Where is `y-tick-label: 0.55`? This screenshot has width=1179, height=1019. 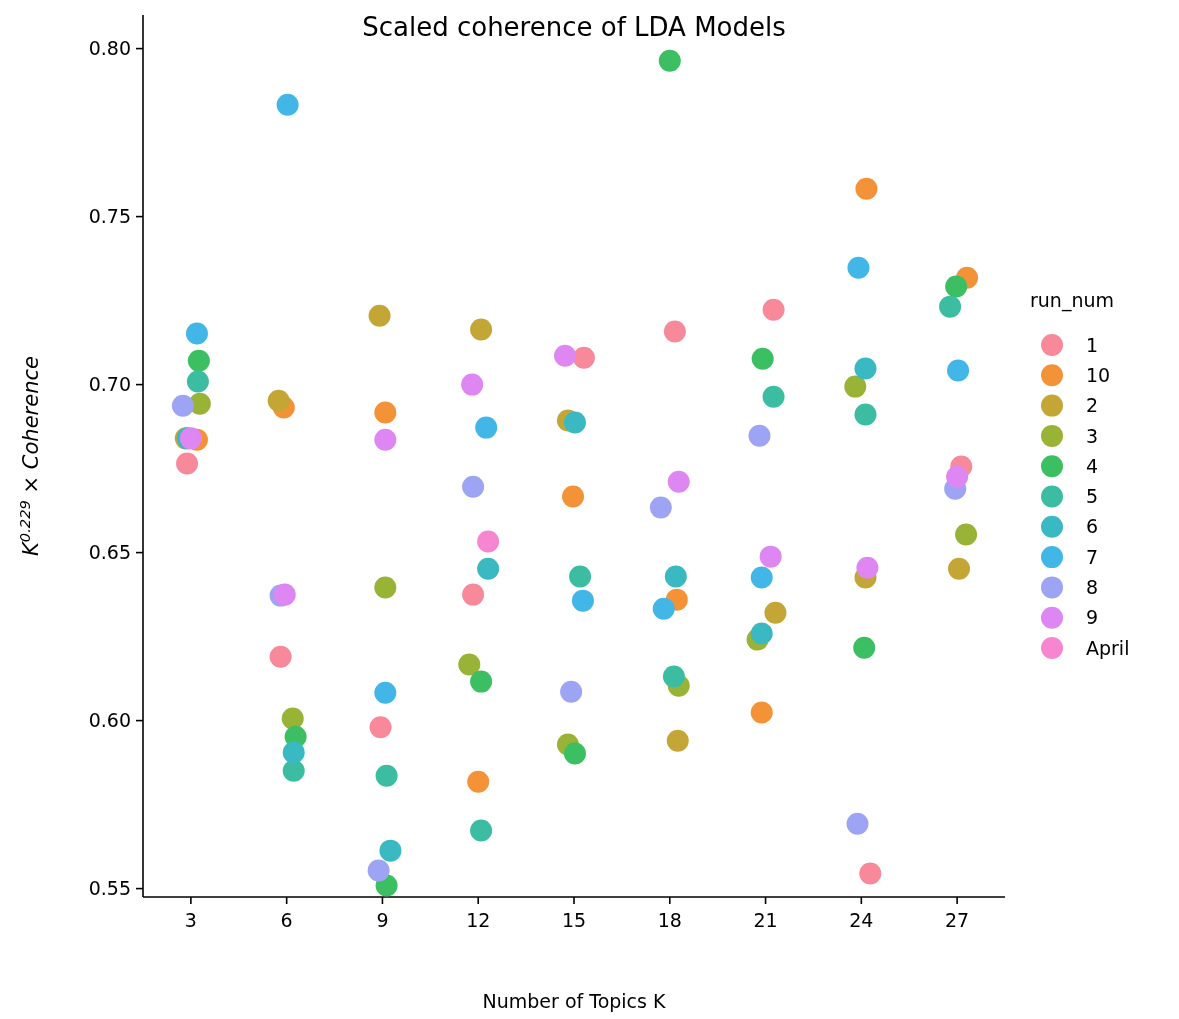 y-tick-label: 0.55 is located at coordinates (109, 888).